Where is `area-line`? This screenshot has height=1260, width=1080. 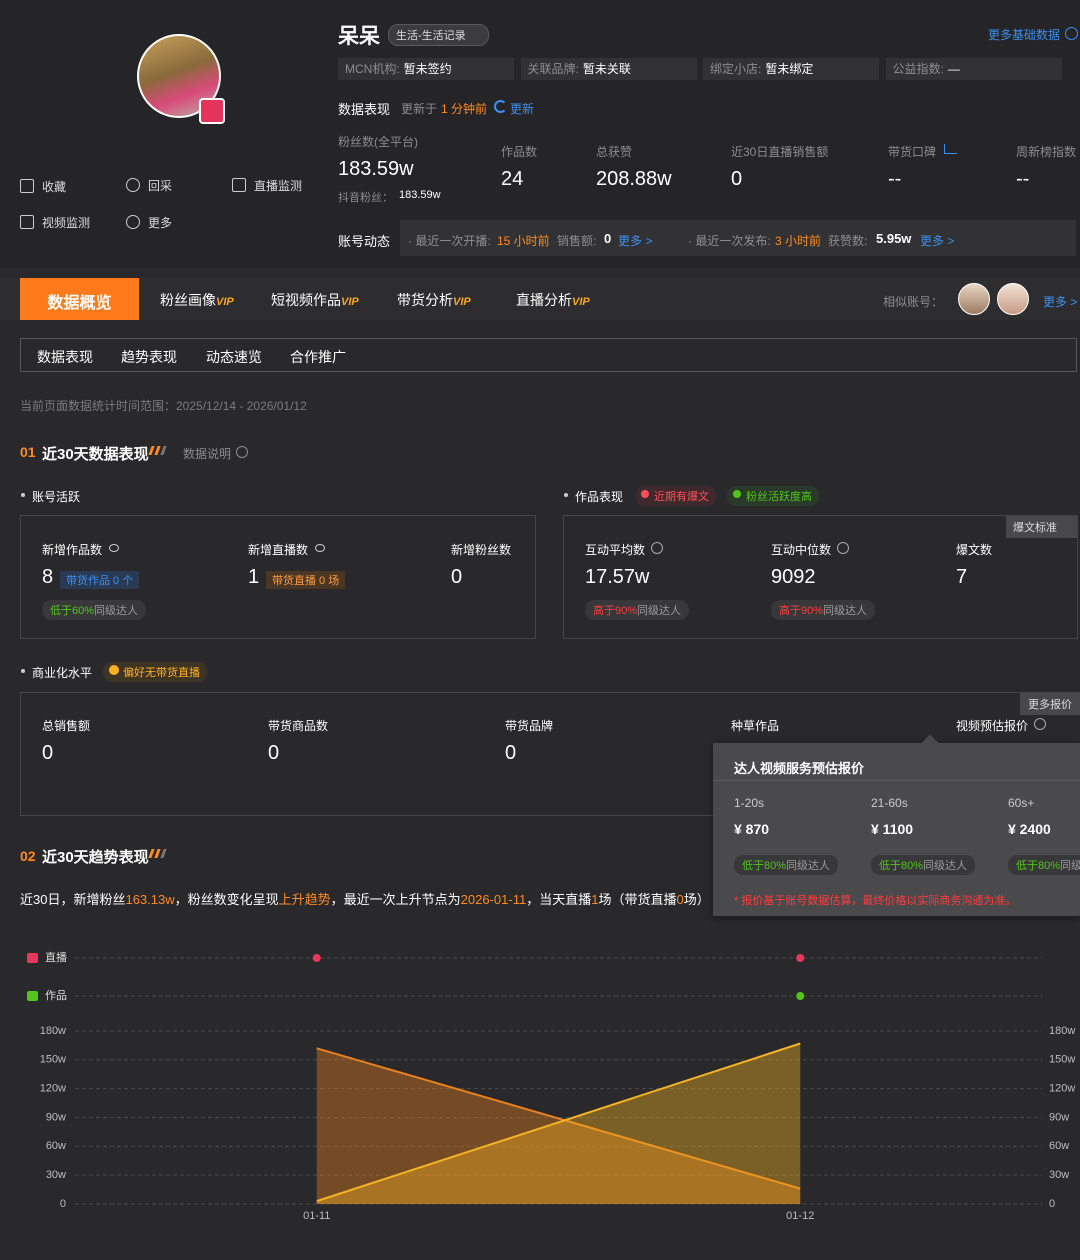 area-line is located at coordinates (558, 1122).